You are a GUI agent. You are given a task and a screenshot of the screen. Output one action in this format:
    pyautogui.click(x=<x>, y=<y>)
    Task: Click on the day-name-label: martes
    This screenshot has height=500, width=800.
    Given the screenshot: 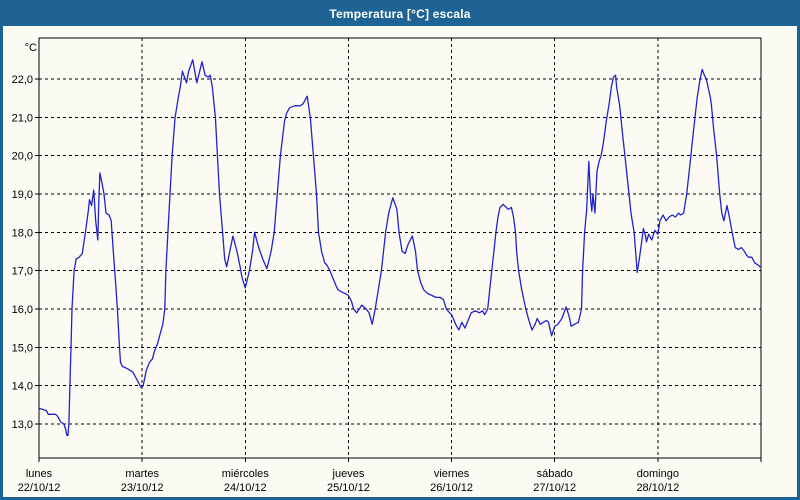 What is the action you would take?
    pyautogui.click(x=142, y=474)
    